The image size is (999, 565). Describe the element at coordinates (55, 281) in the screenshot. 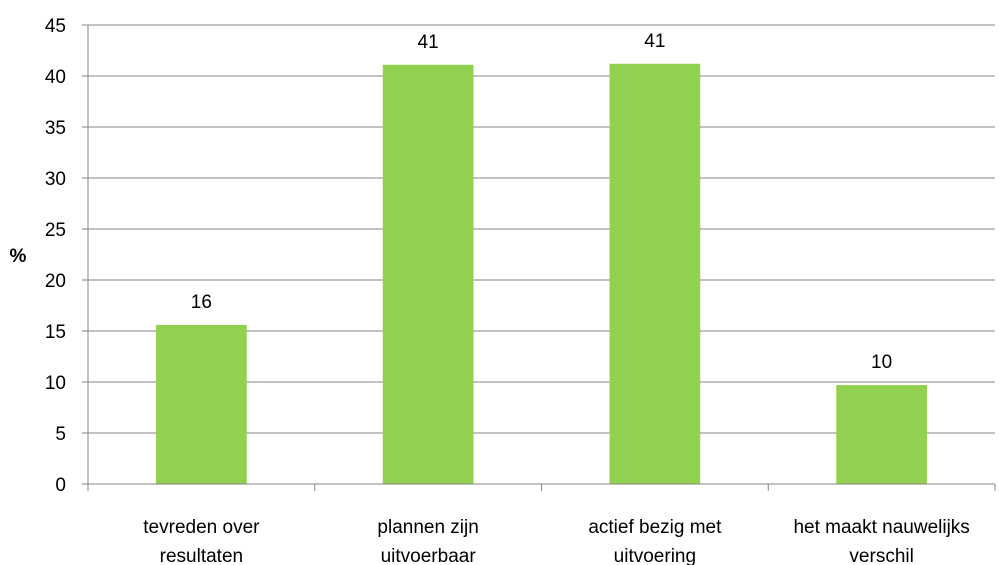

I see `y-tick-label: 20` at that location.